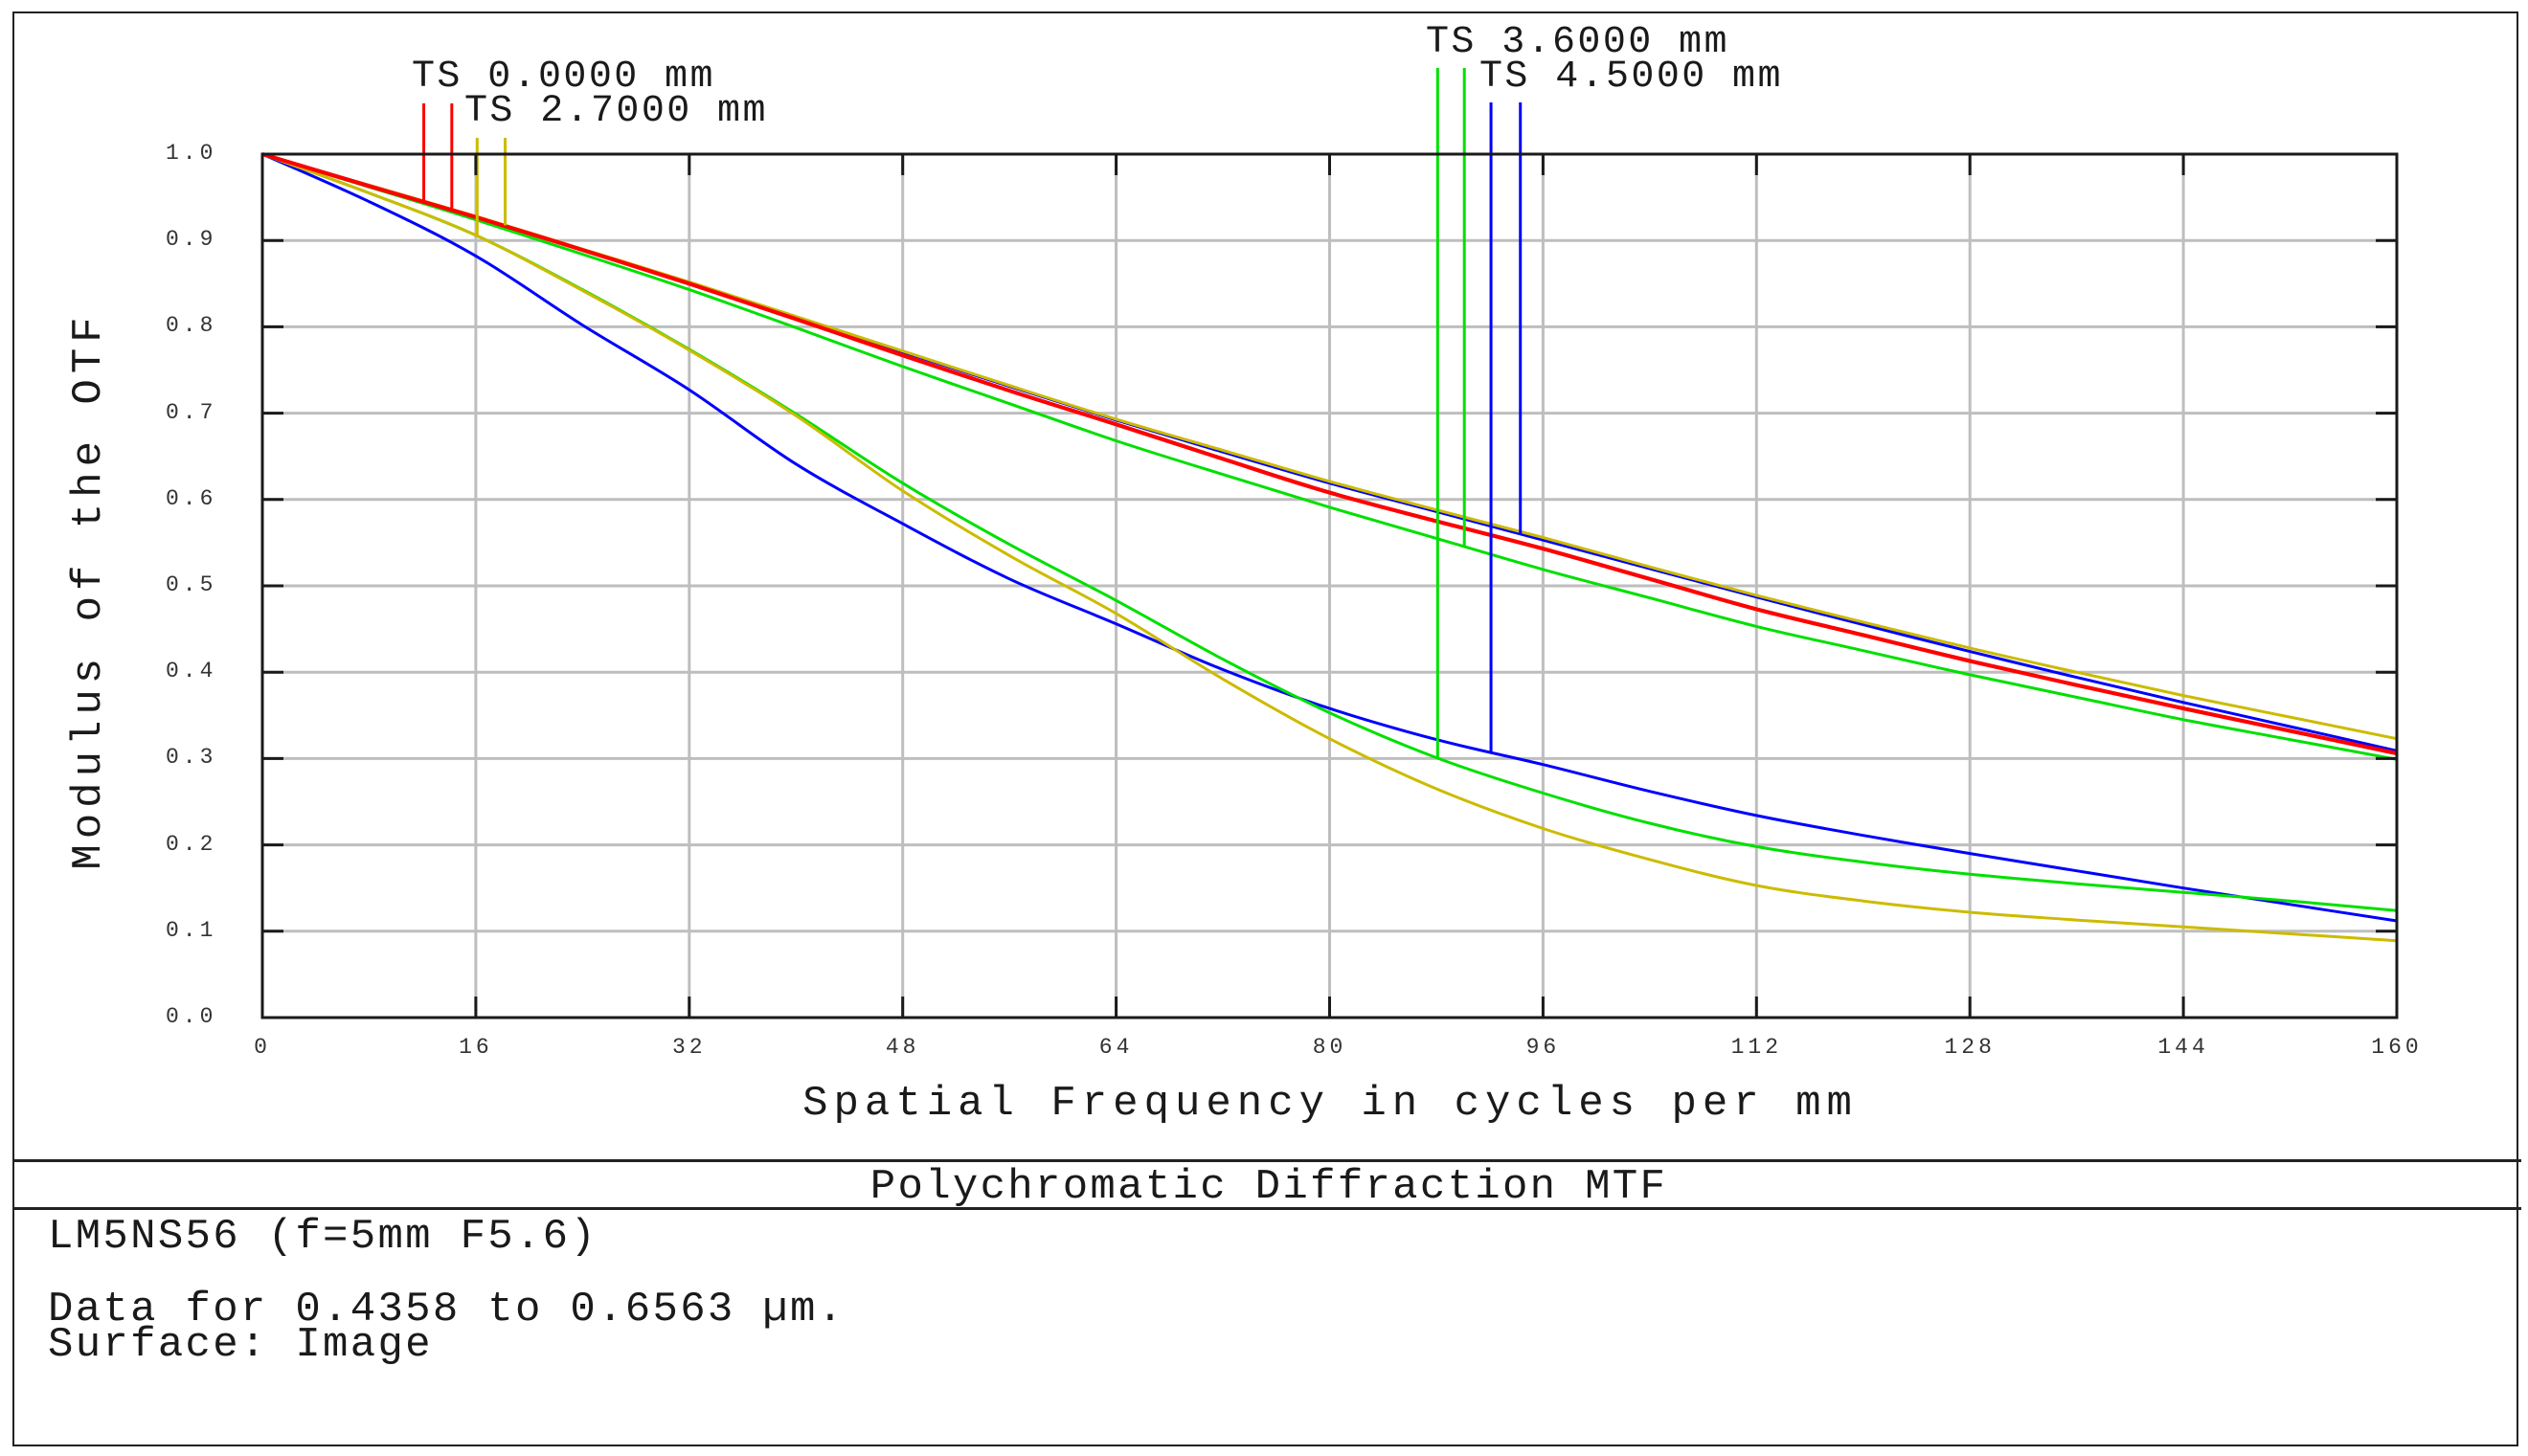 Image resolution: width=2528 pixels, height=1456 pixels. I want to click on y-tick-label: 1.0, so click(191, 154).